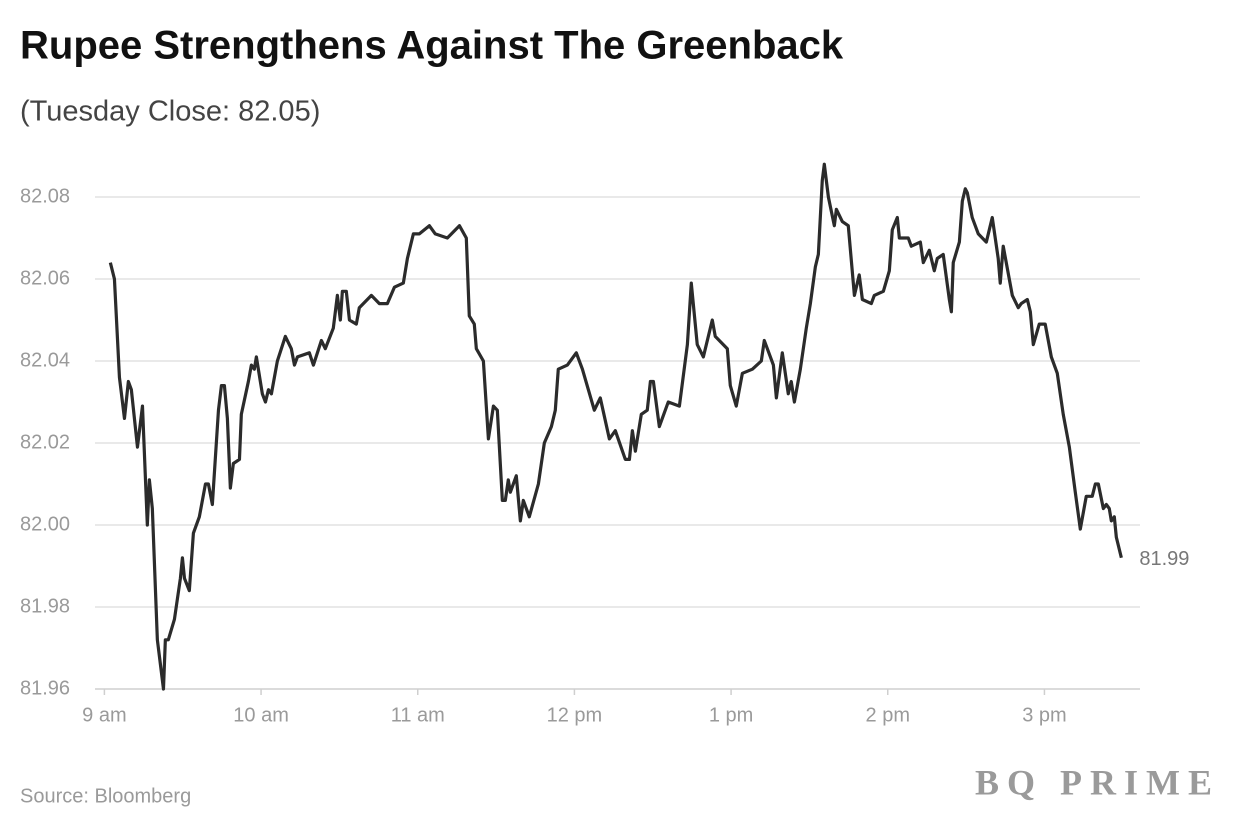 The image size is (1240, 840). I want to click on chart-title: Rupee Strengthens Against The Greenback, so click(432, 46).